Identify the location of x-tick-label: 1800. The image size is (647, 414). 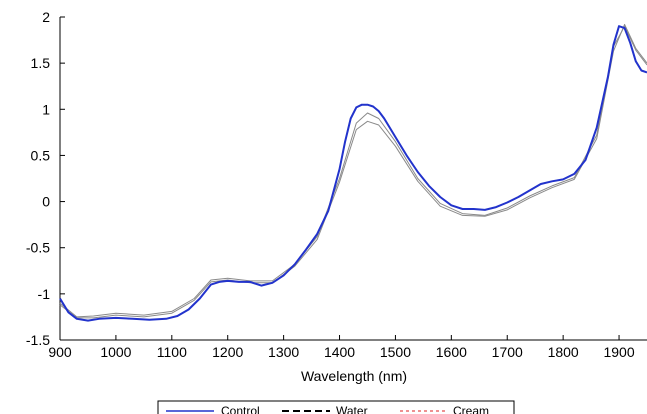
(563, 352).